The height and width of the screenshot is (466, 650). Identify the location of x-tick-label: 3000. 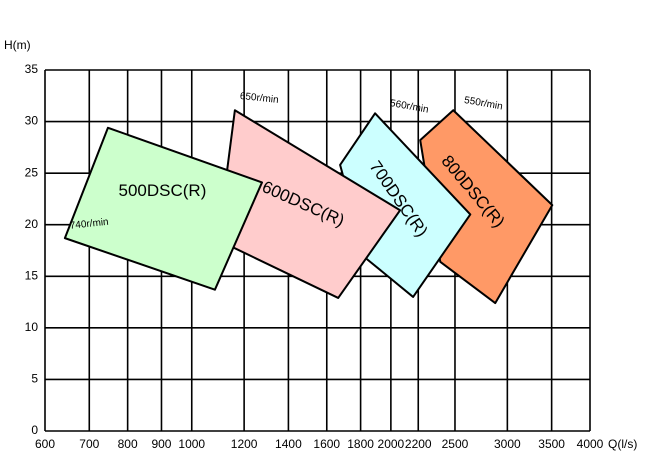
(507, 444).